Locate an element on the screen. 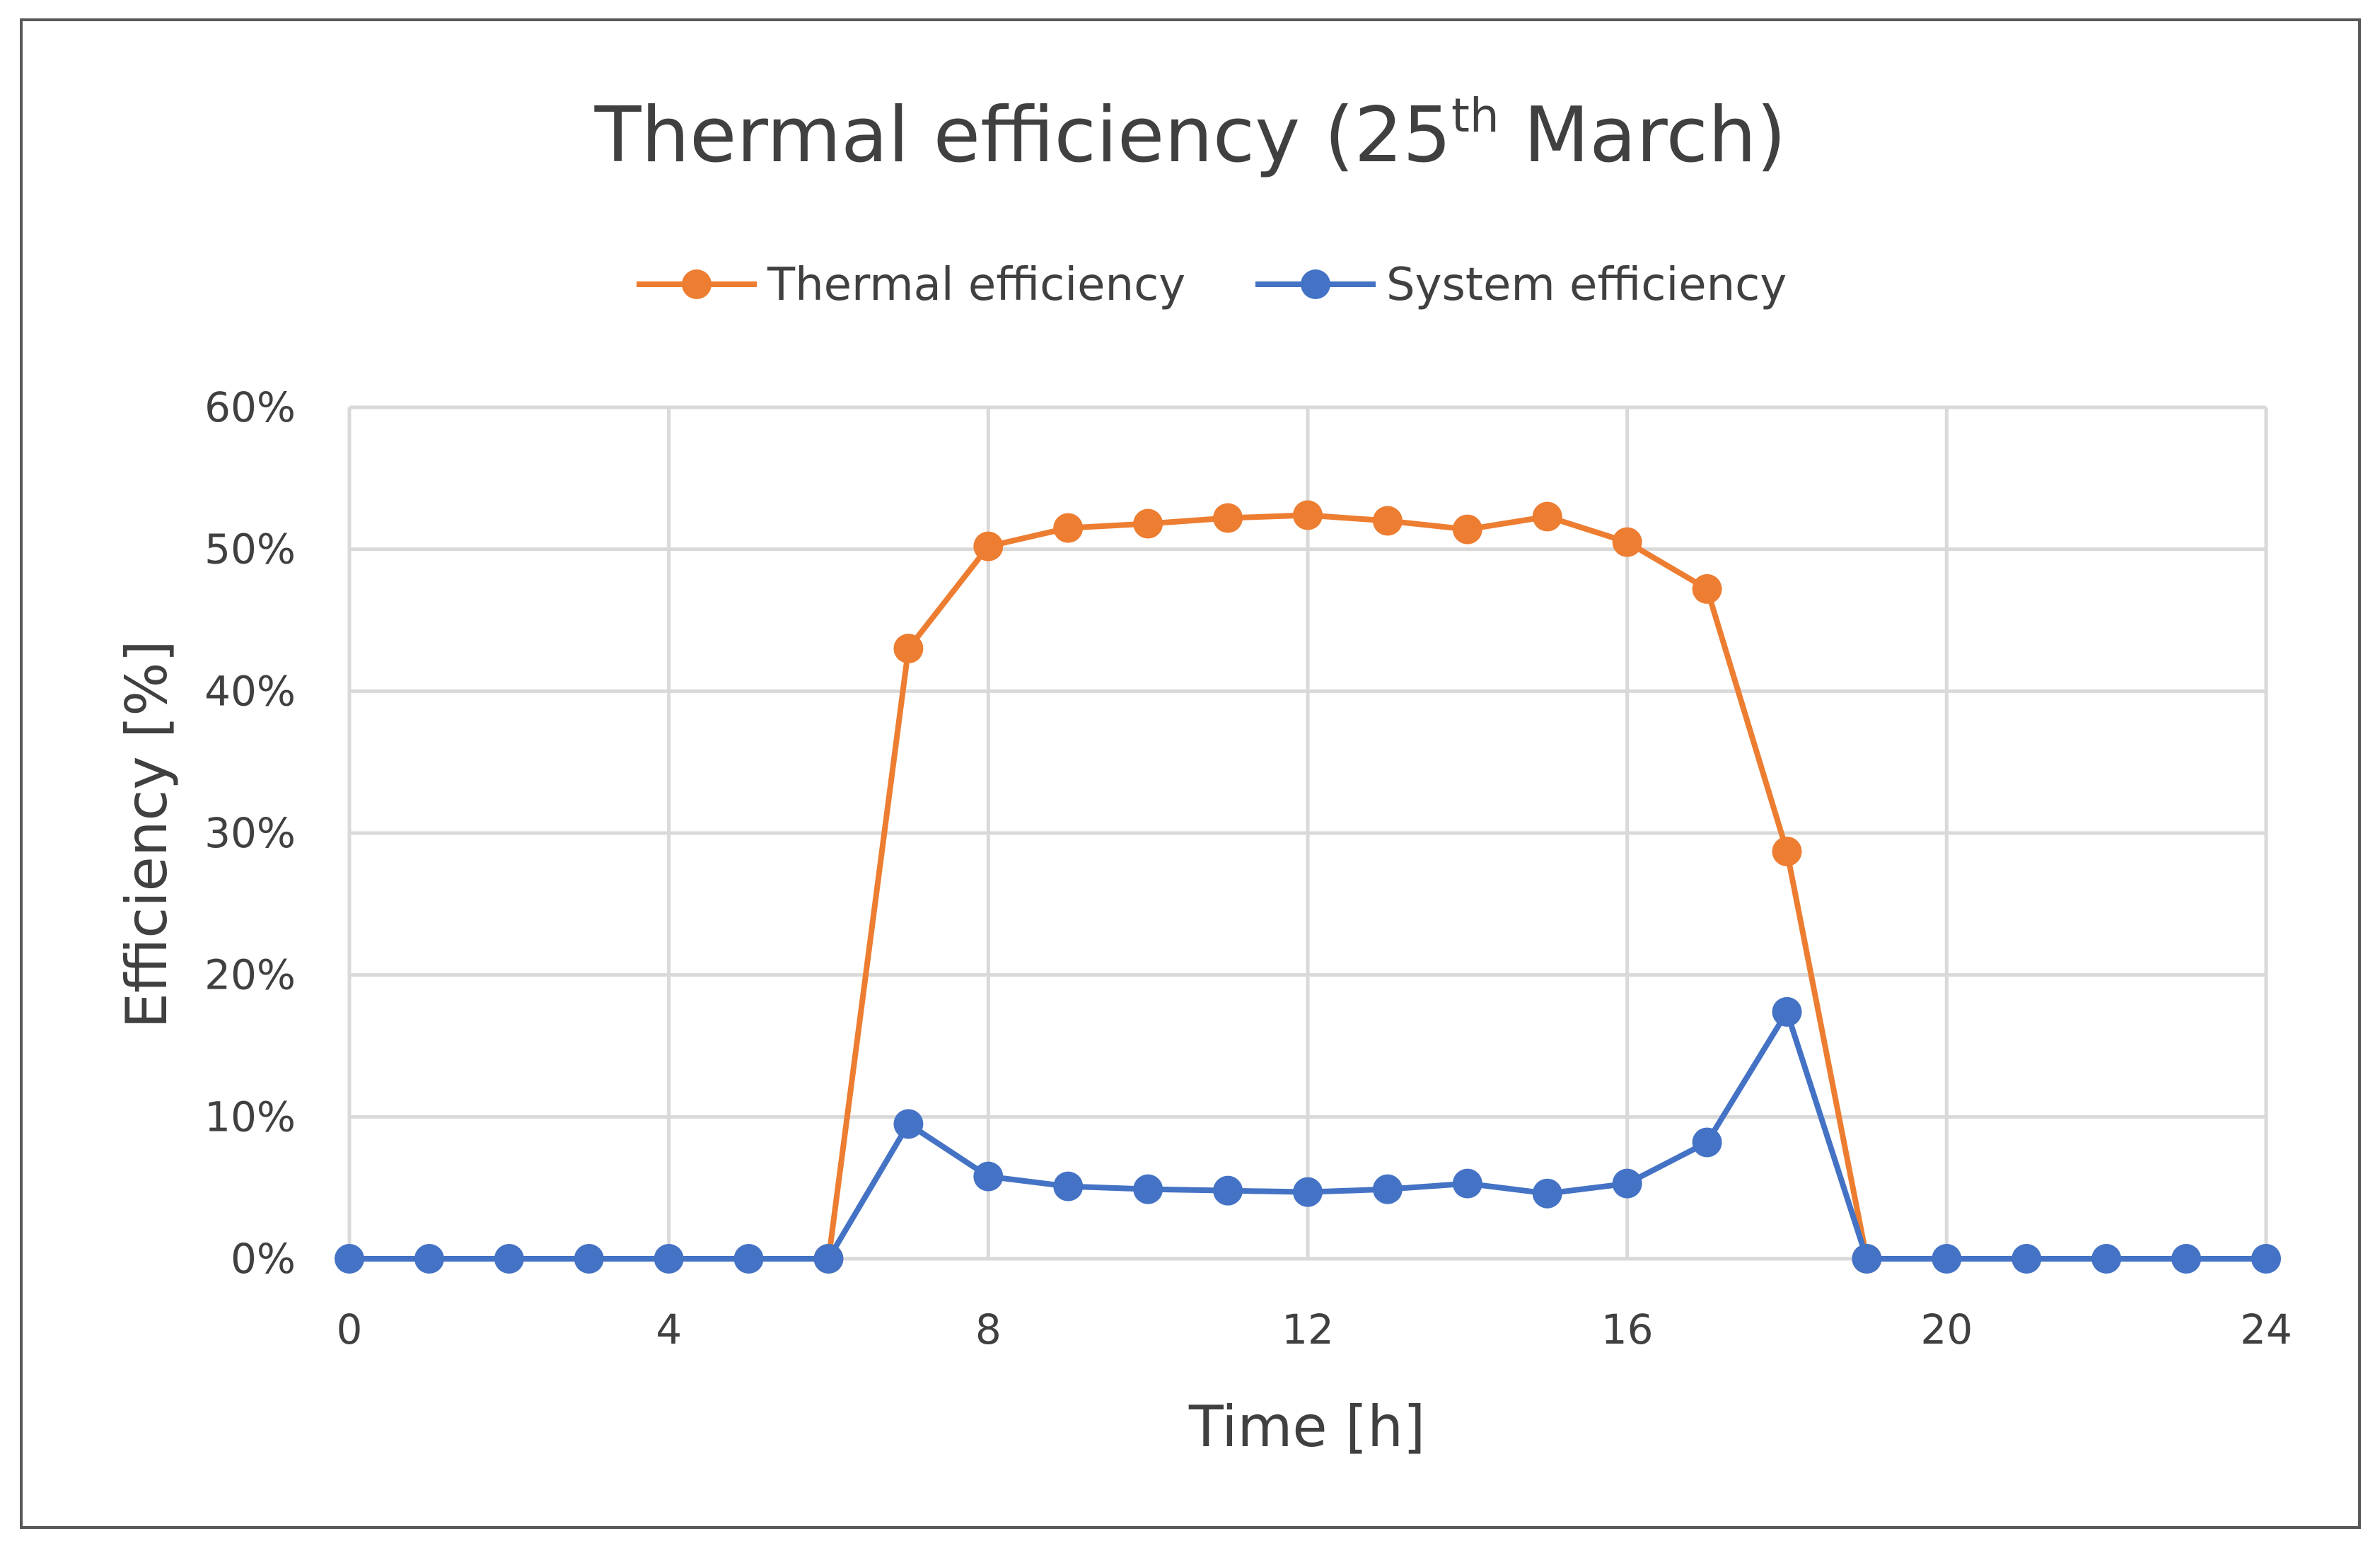  y-tick-label: 20% is located at coordinates (250, 975).